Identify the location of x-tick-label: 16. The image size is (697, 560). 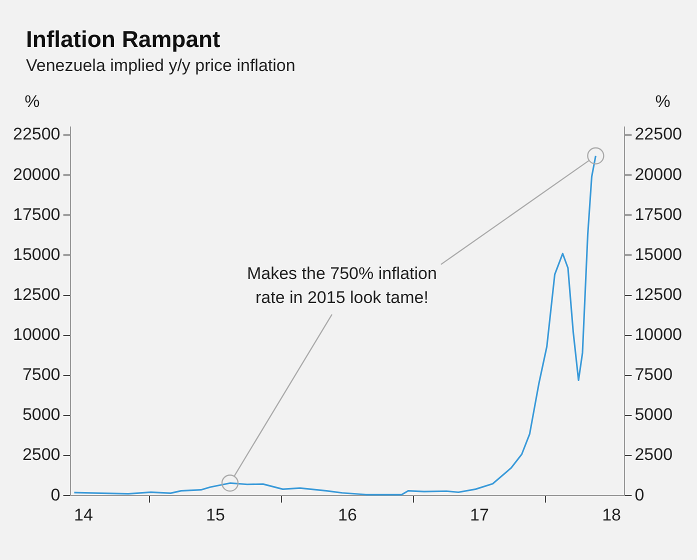
(347, 514).